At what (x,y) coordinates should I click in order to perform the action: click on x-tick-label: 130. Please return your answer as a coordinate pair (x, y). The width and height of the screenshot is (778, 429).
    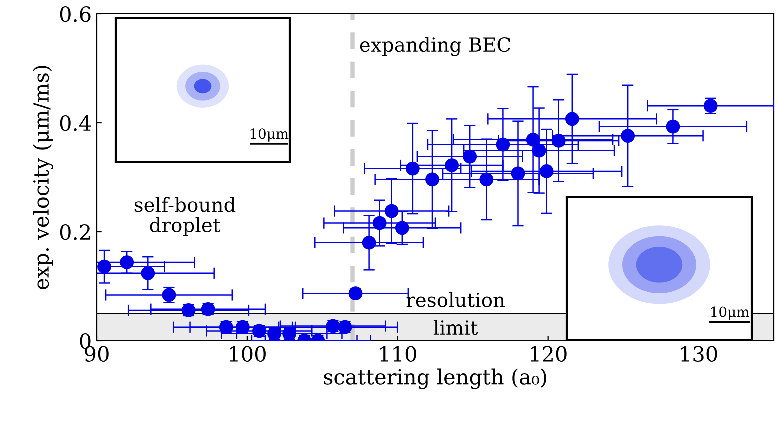
    Looking at the image, I should click on (699, 354).